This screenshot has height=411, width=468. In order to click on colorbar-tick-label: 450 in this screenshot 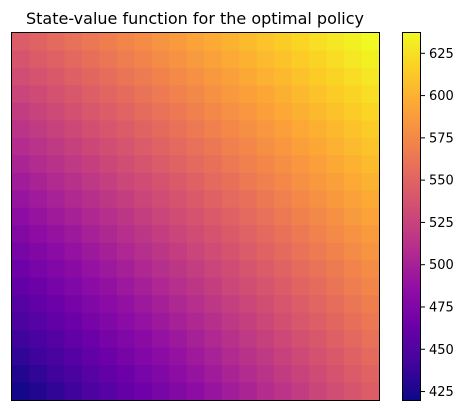, I will do `click(441, 350)`.